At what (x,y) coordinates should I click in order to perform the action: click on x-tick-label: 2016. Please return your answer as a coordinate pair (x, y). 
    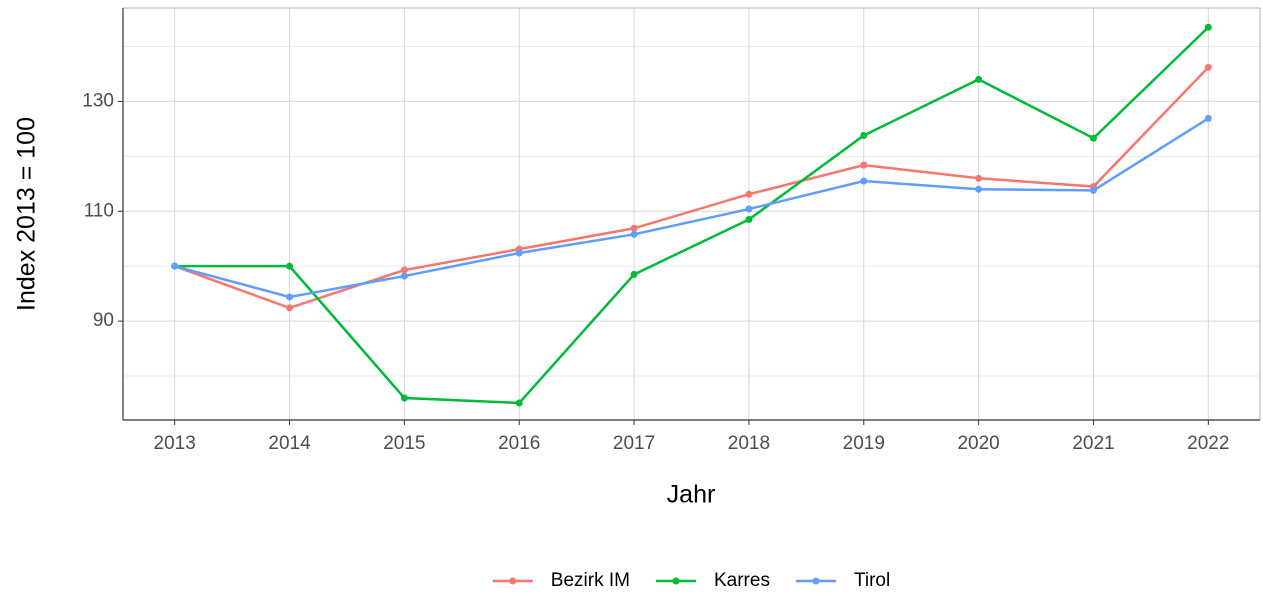
    Looking at the image, I should click on (519, 443).